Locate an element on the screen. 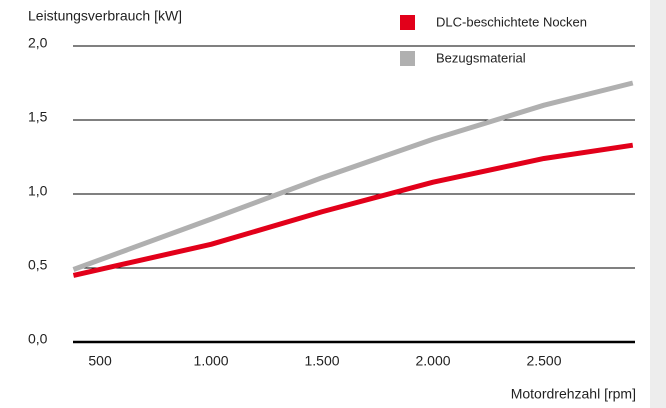 Image resolution: width=666 pixels, height=408 pixels. y-tick-label: 1,0 is located at coordinates (38, 191).